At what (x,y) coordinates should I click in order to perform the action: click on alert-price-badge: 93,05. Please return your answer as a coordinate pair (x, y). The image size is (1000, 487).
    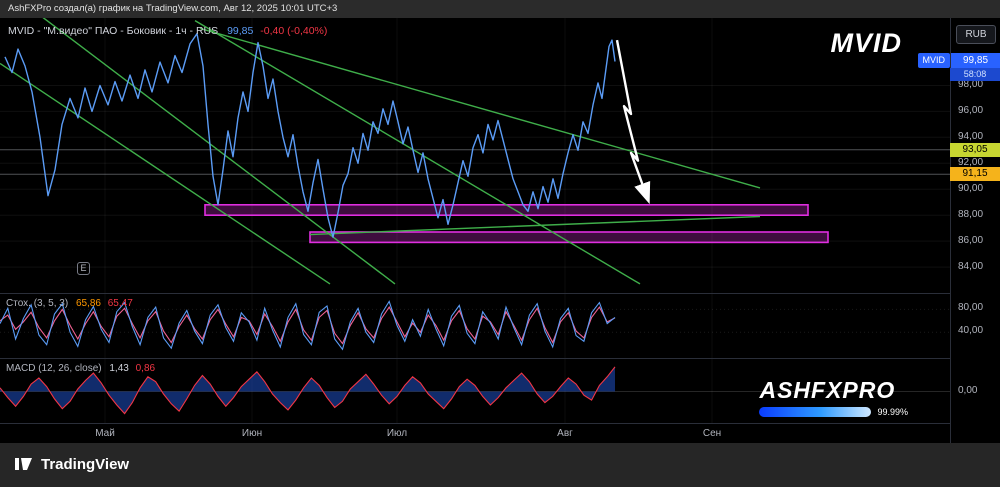
    Looking at the image, I should click on (975, 150).